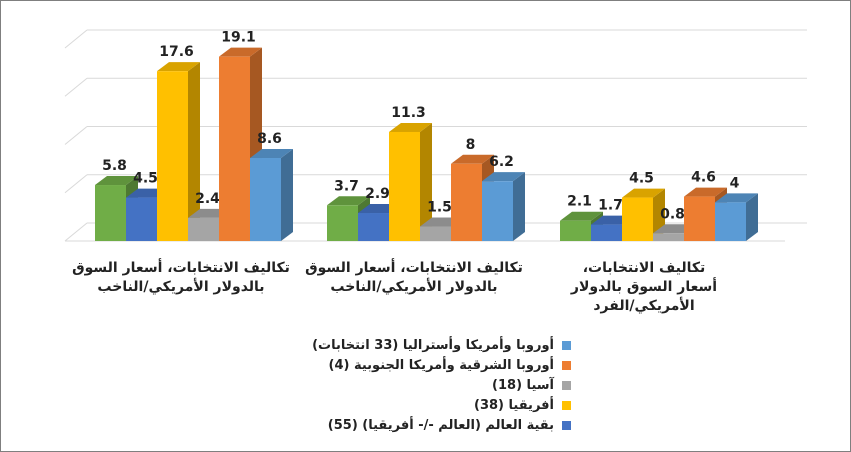  I want to click on value-label: 17.6, so click(176, 52).